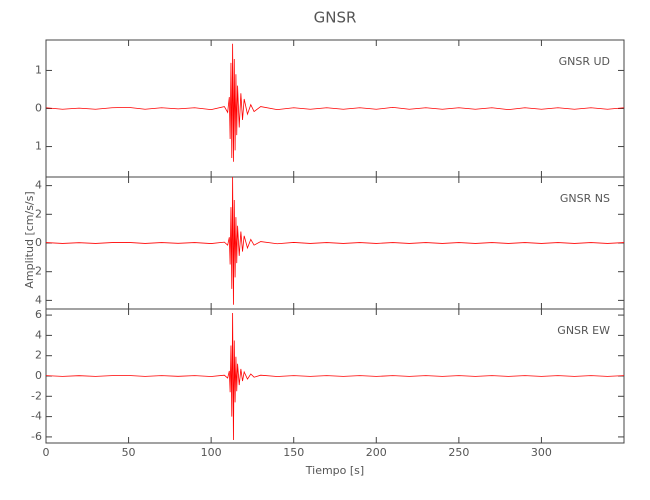 The image size is (650, 500). I want to click on x-tick-label: 150, so click(293, 452).